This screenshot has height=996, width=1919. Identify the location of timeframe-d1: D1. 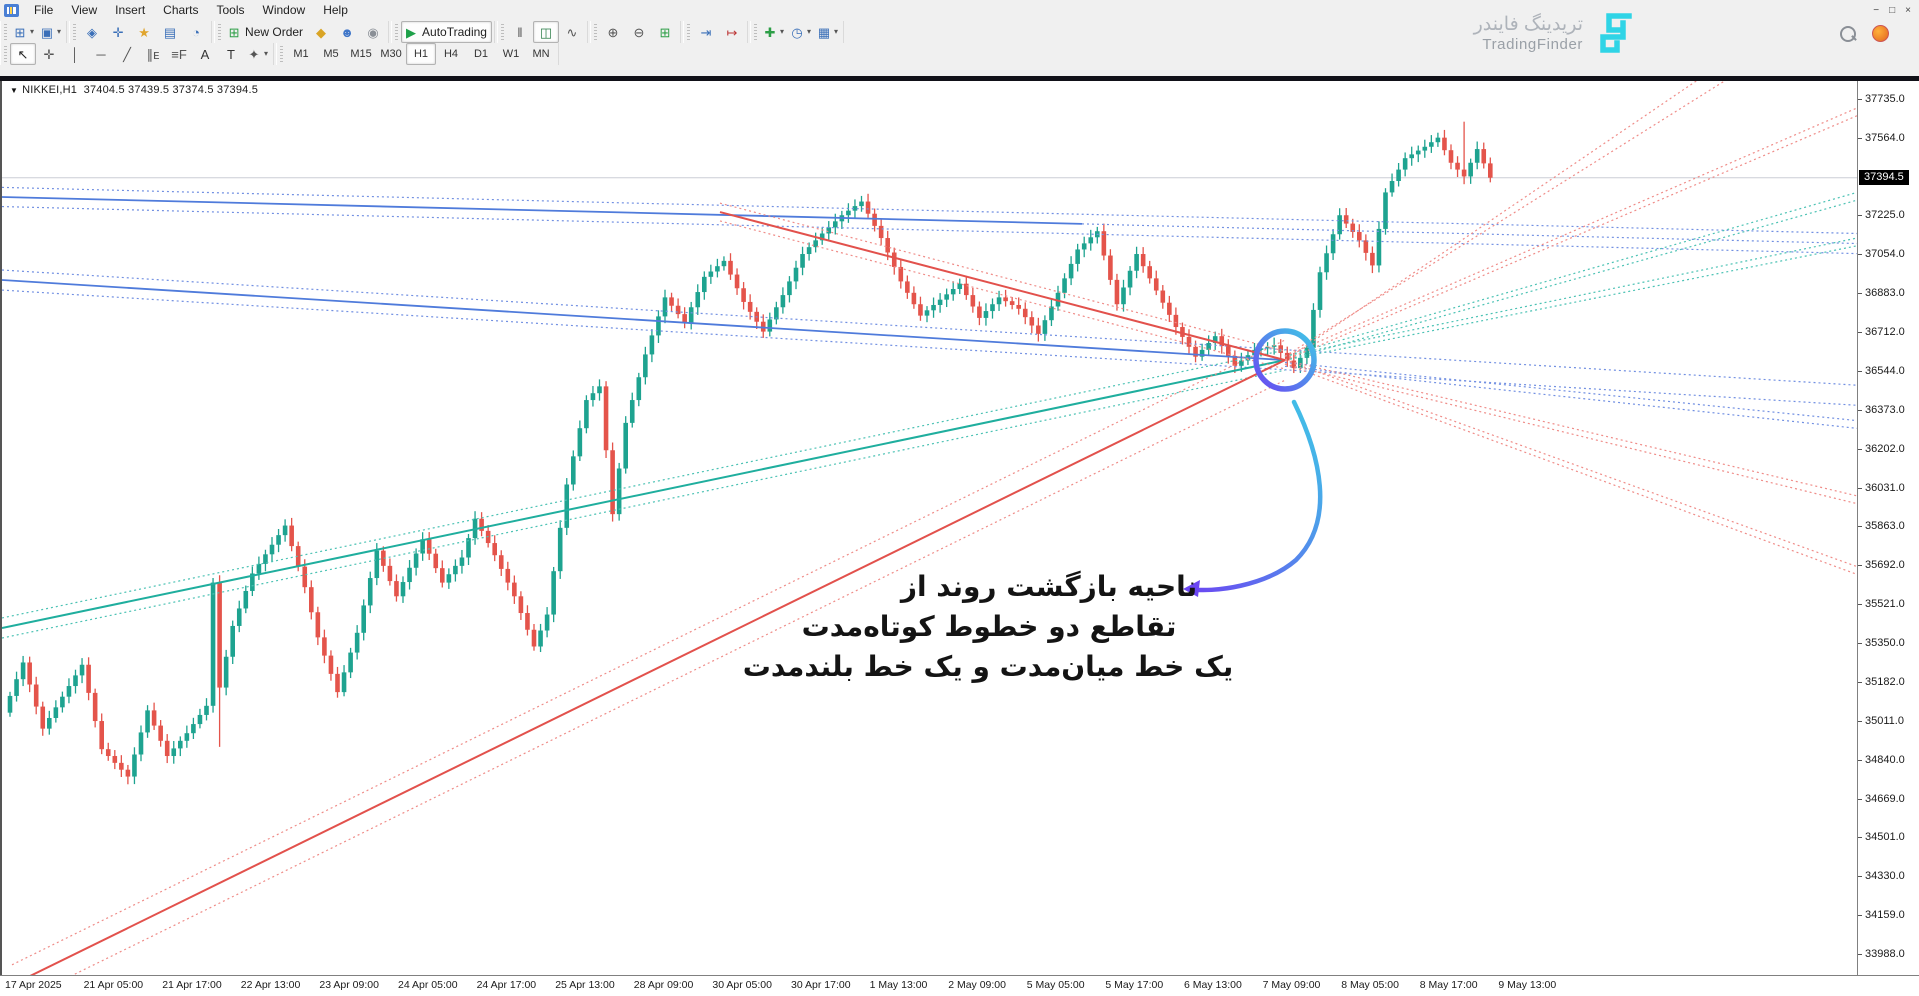
(481, 53).